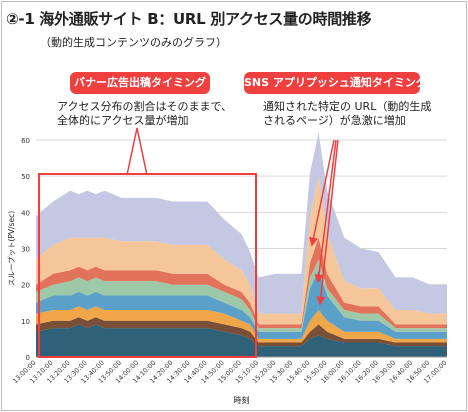  Describe the element at coordinates (25, 286) in the screenshot. I see `y-tick-label: 20` at that location.